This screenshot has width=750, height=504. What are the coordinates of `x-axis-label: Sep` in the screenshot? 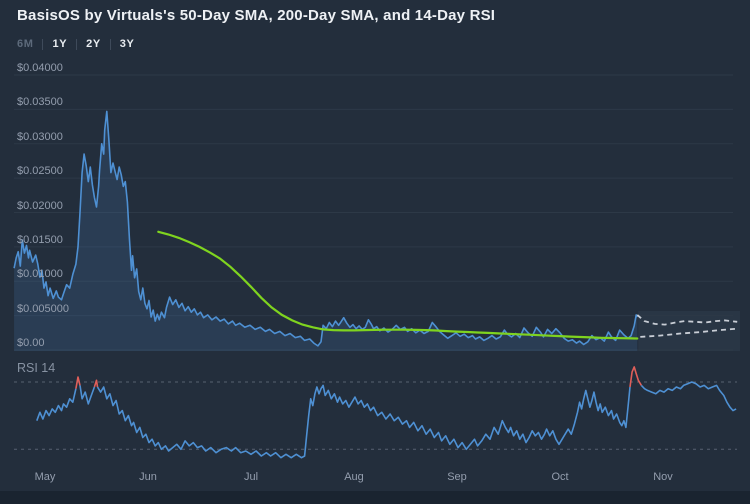 It's located at (457, 477).